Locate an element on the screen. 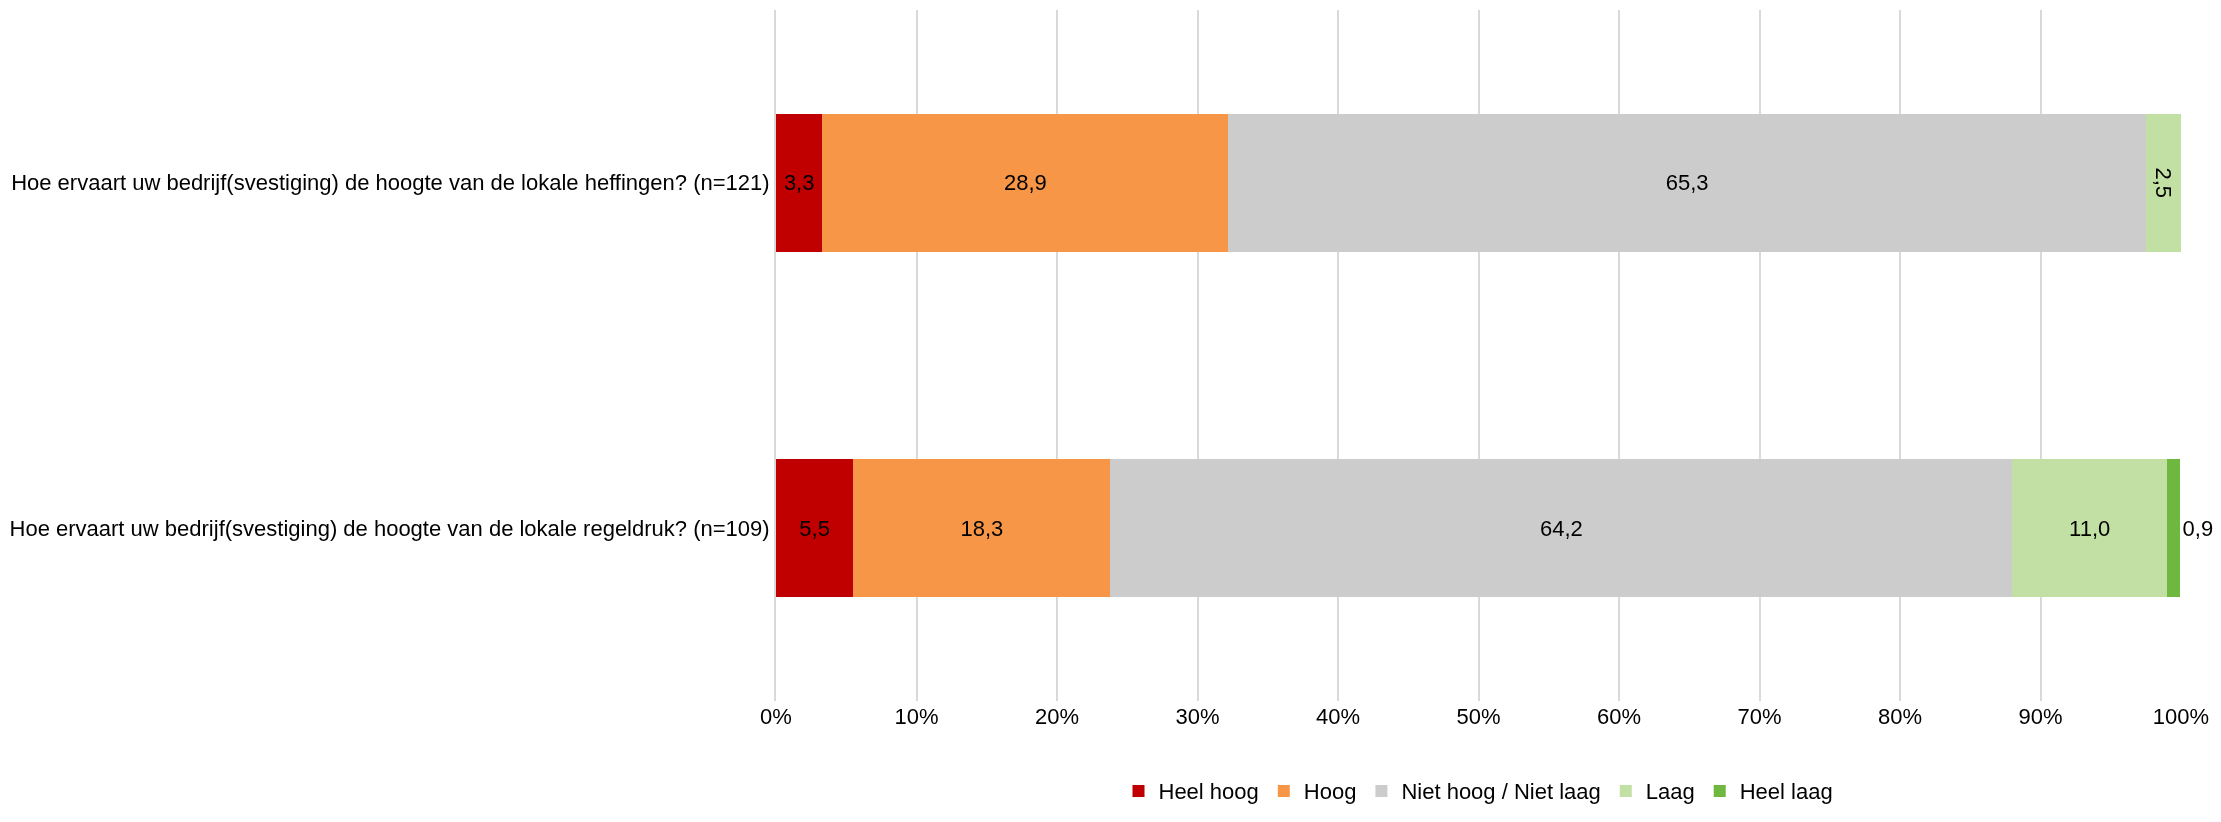 This screenshot has height=822, width=2221. data-label: 28,9 is located at coordinates (1025, 183).